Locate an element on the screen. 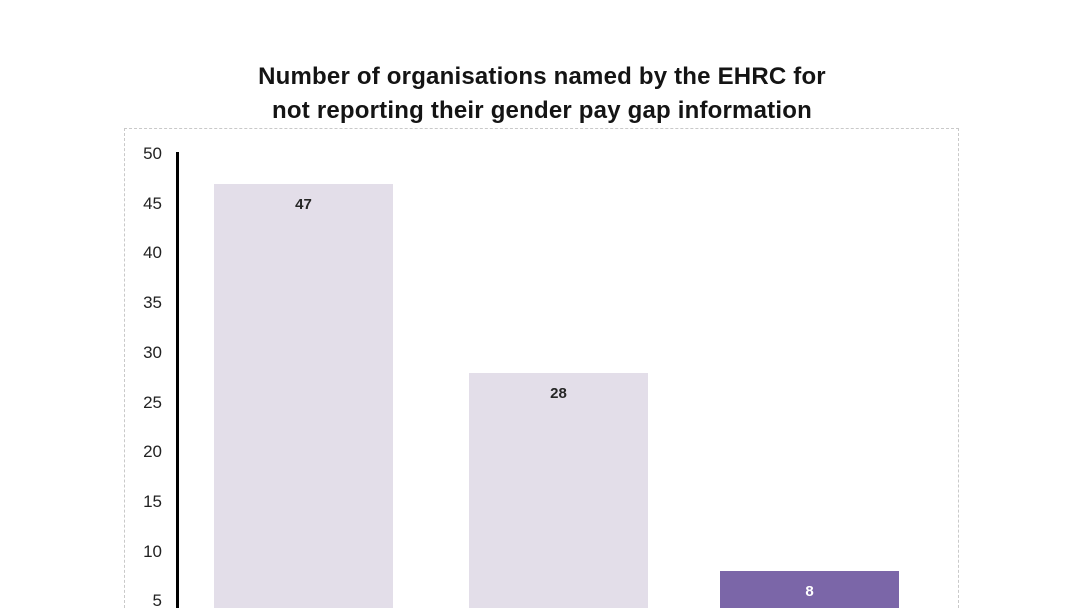 This screenshot has width=1080, height=608. bar: 8 is located at coordinates (809, 589).